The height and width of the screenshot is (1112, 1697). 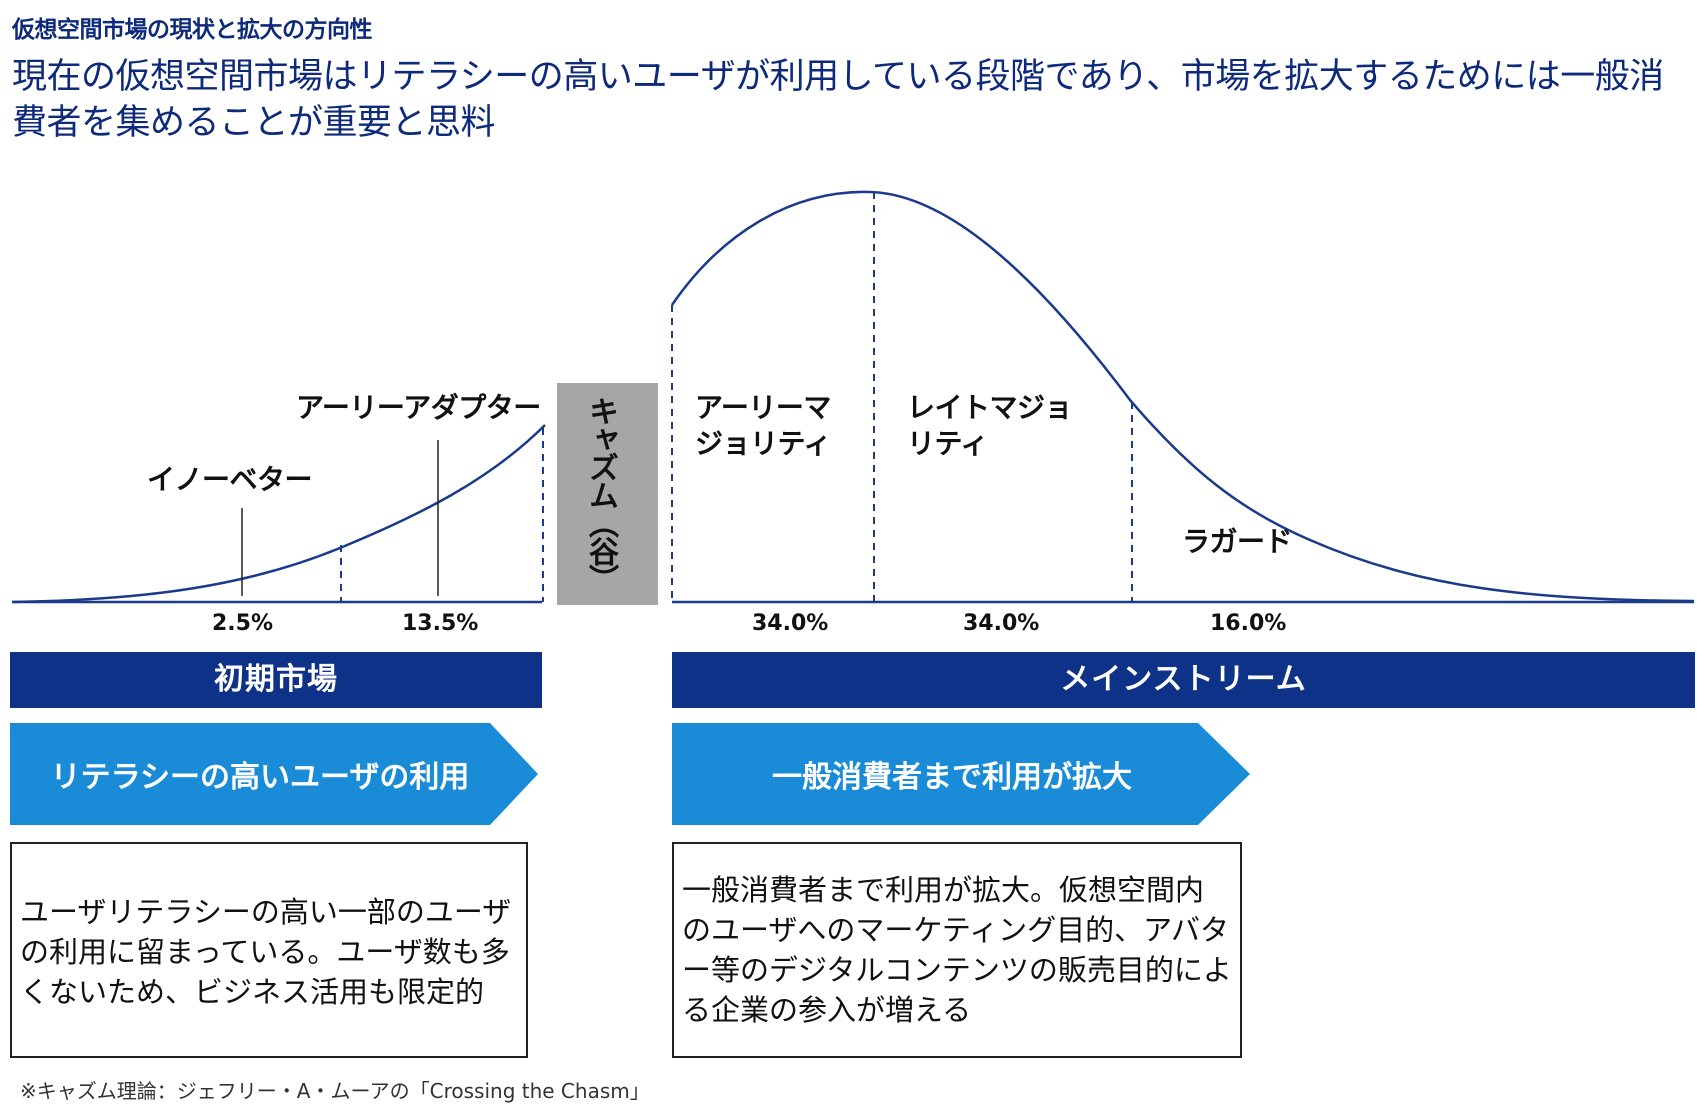 What do you see at coordinates (1001, 623) in the screenshot?
I see `pct-late-majority: 34.0%` at bounding box center [1001, 623].